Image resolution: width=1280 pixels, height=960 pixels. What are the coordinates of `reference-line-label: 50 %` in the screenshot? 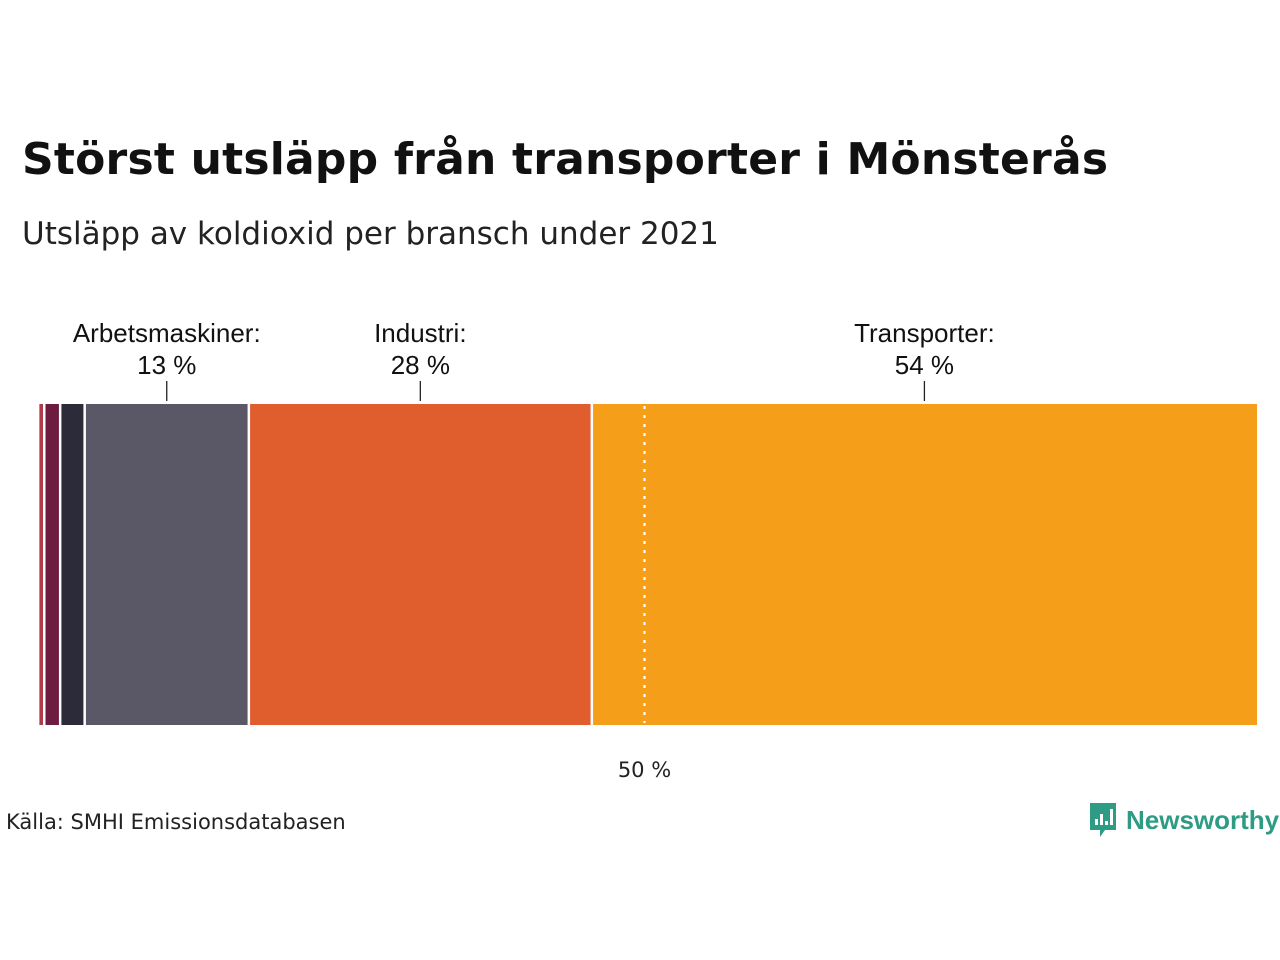 It's located at (644, 770).